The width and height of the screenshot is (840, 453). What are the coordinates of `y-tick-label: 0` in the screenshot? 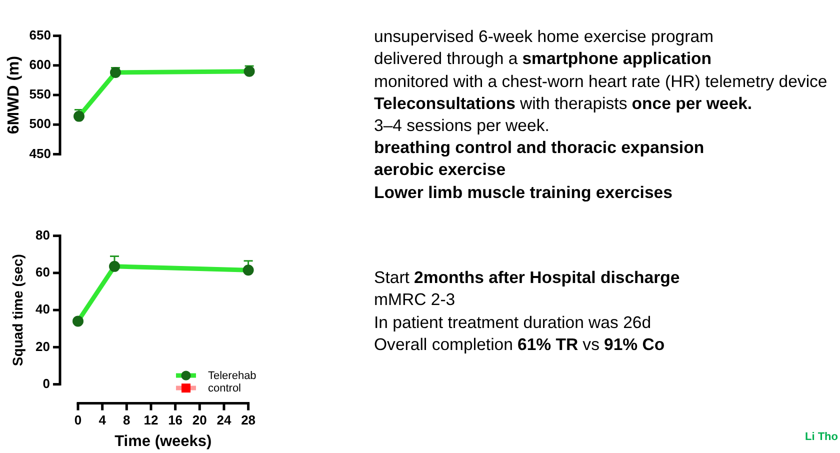 It's located at (46, 383).